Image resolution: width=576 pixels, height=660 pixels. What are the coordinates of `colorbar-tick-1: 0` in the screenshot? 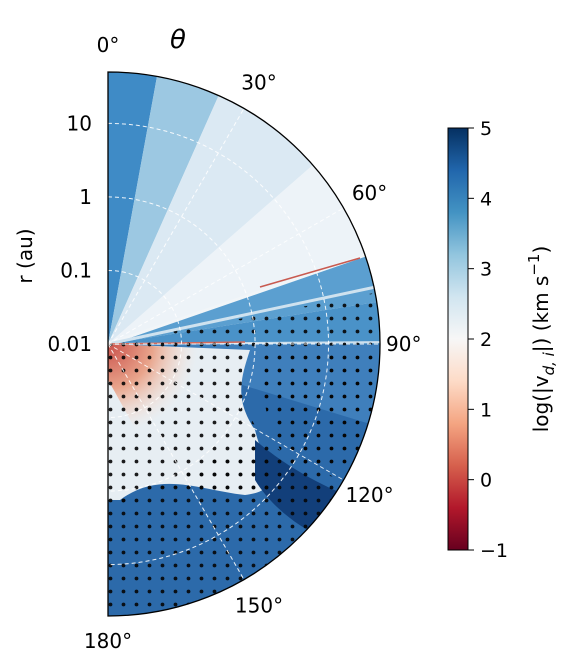 It's located at (486, 481).